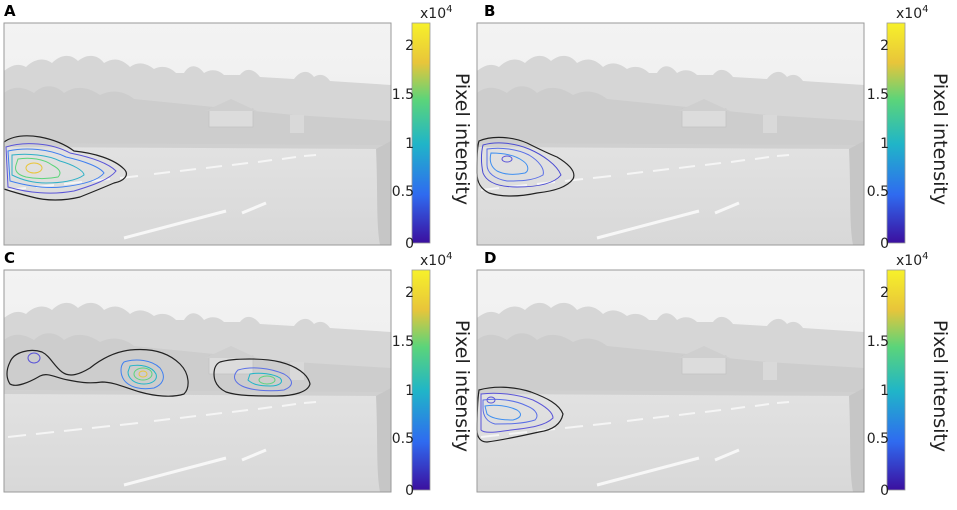  Describe the element at coordinates (490, 258) in the screenshot. I see `panel-letter: D` at that location.